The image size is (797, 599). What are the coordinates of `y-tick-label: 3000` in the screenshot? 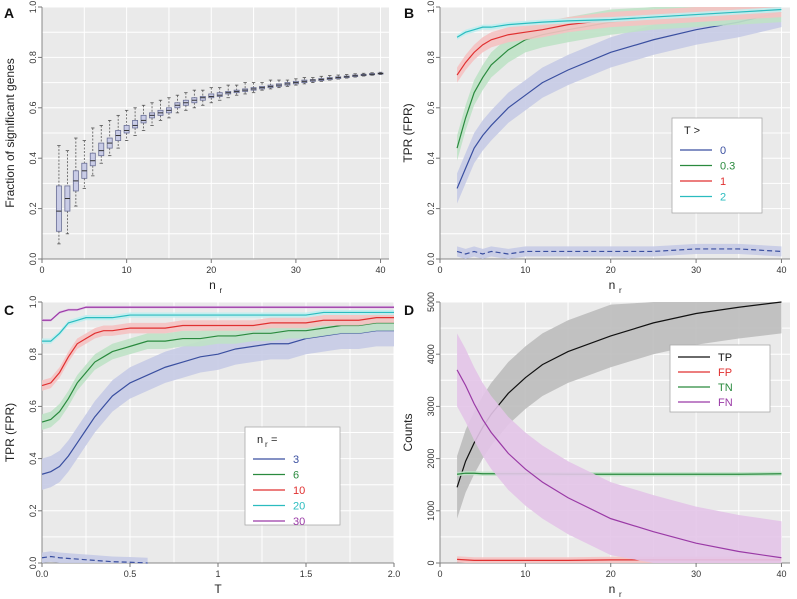 It's located at (431, 406).